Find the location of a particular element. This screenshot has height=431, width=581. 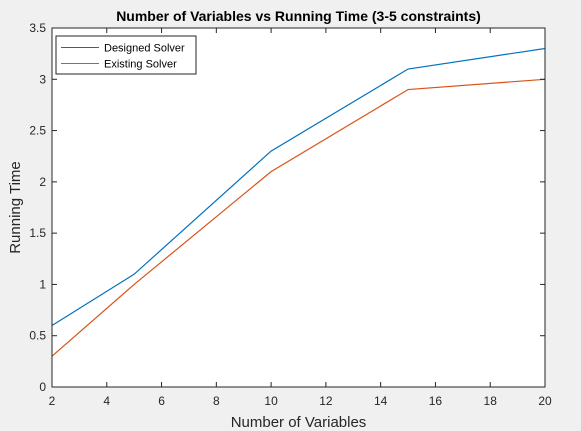

y-tick-label: 2 is located at coordinates (42, 182).